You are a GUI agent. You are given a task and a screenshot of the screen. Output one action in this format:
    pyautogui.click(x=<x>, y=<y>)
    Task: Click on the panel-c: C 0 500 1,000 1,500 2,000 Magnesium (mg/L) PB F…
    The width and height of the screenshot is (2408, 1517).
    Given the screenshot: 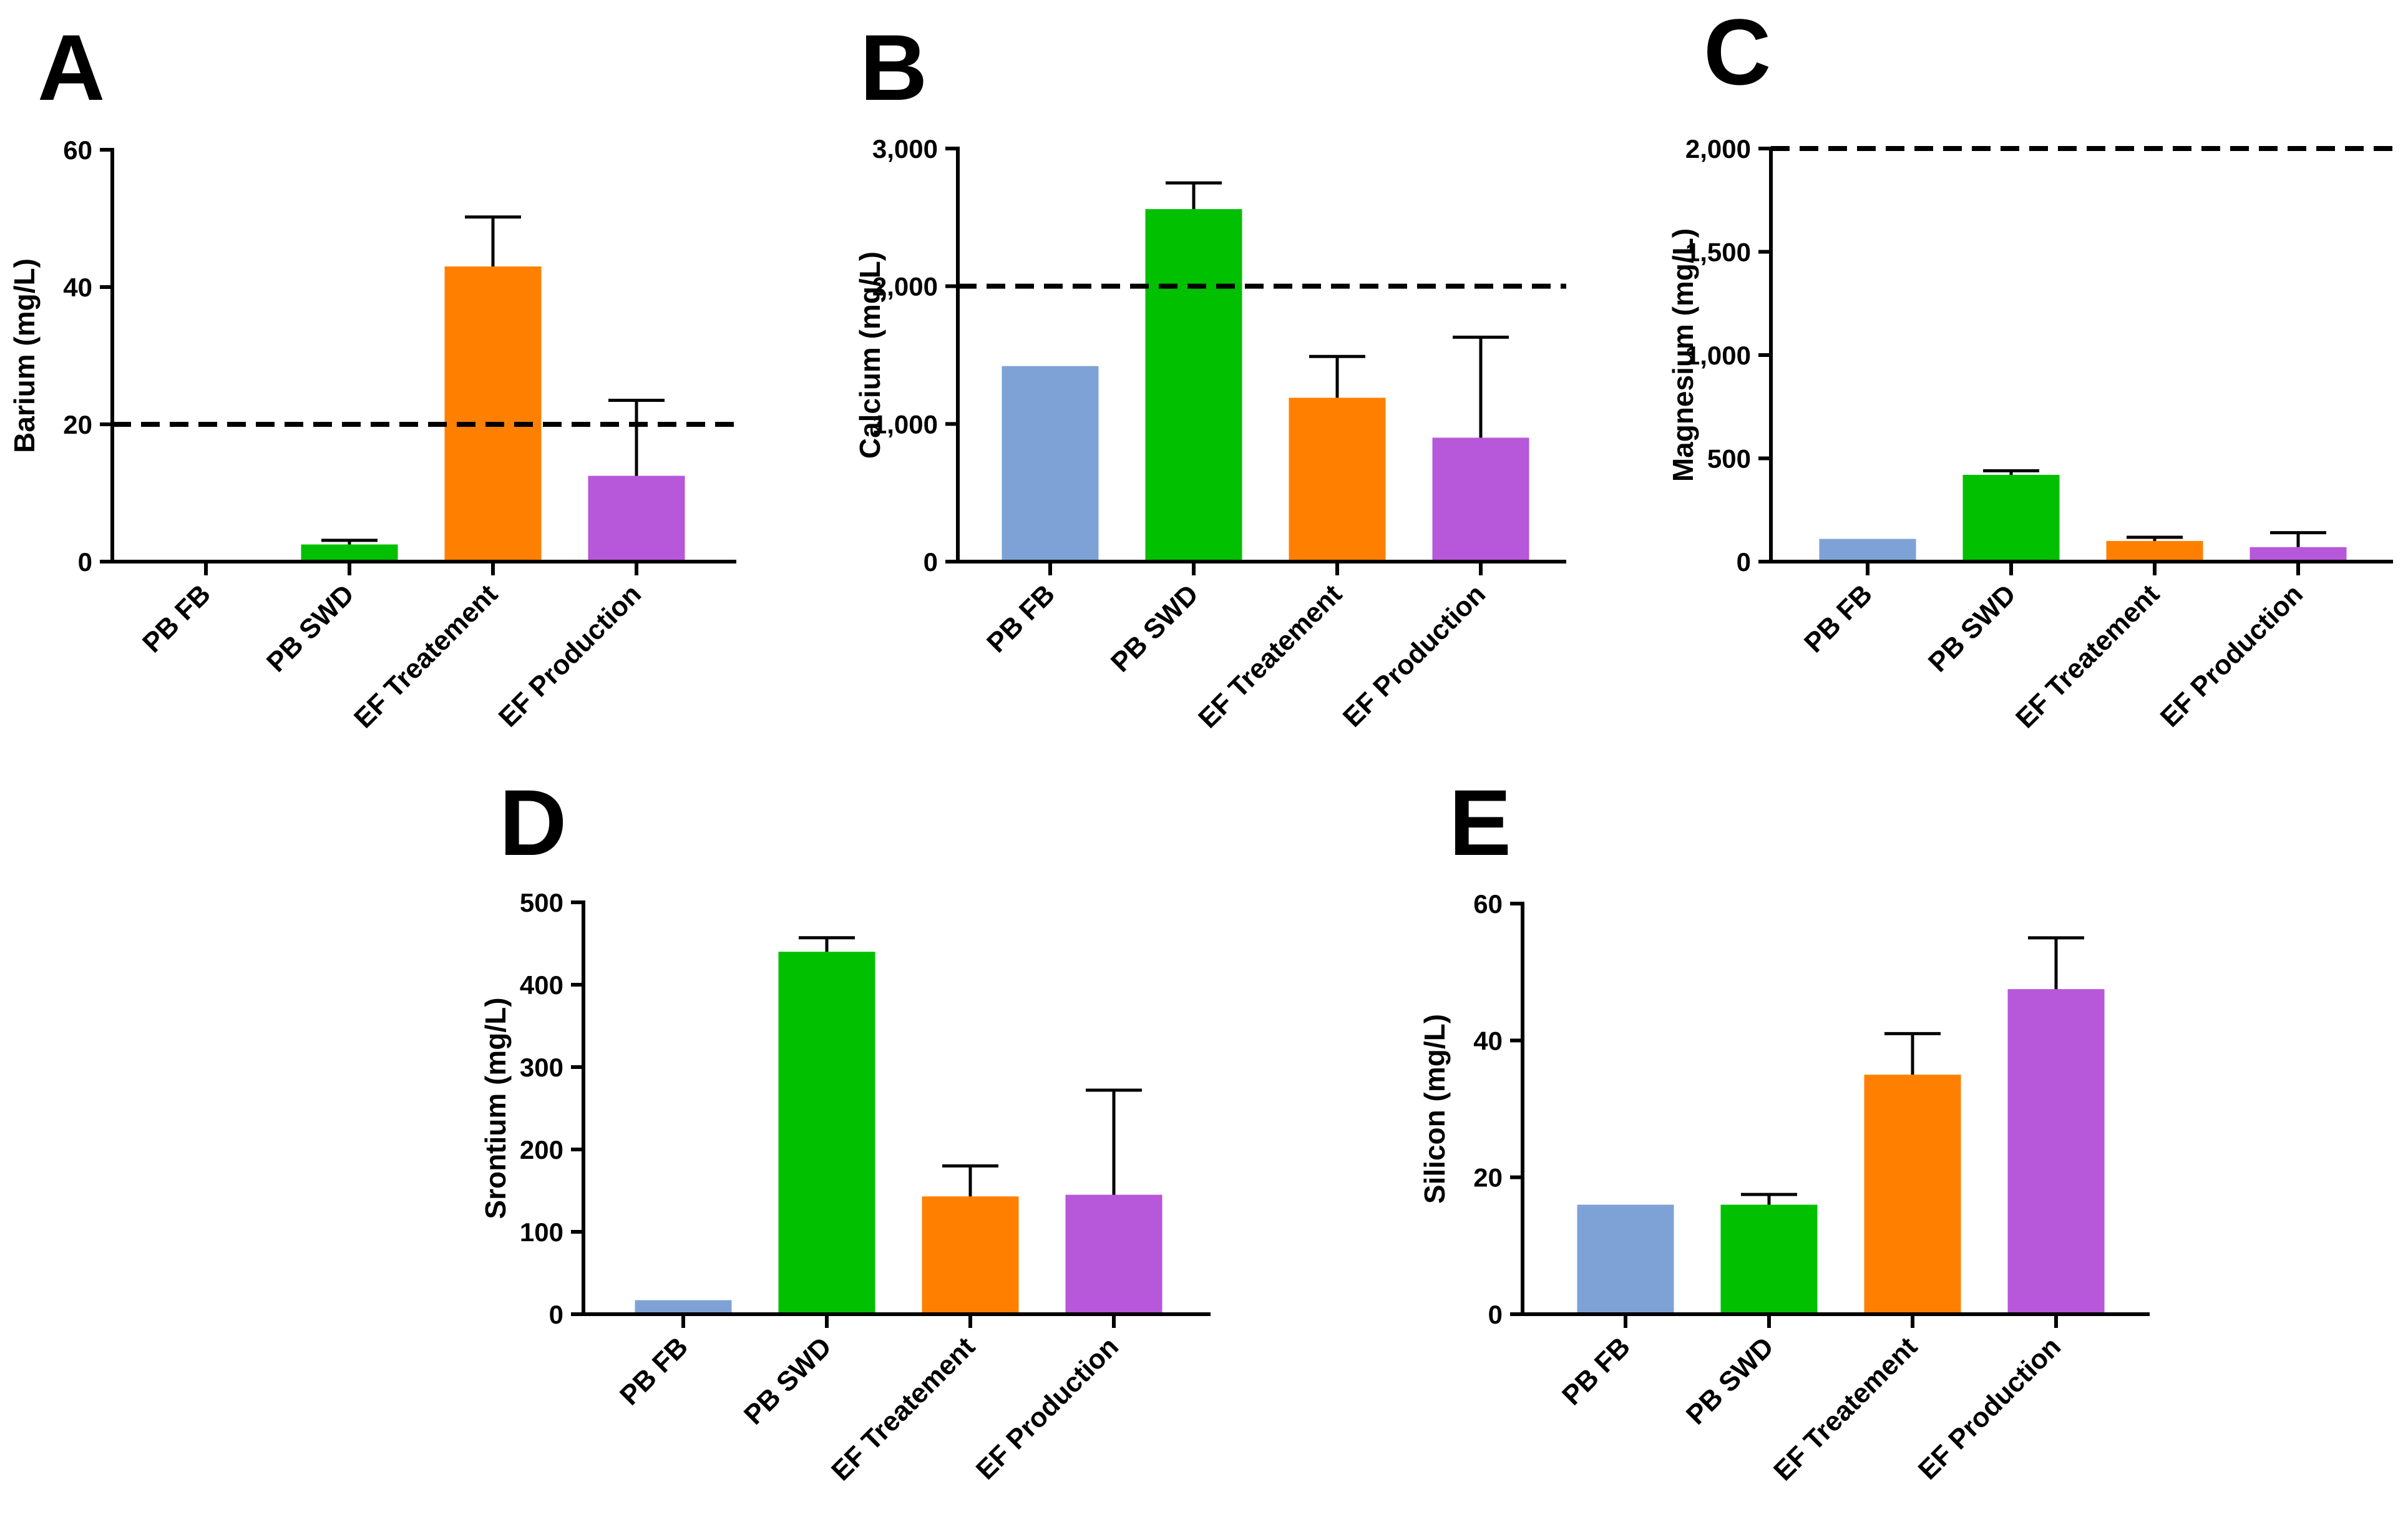 What is the action you would take?
    pyautogui.click(x=2030, y=367)
    